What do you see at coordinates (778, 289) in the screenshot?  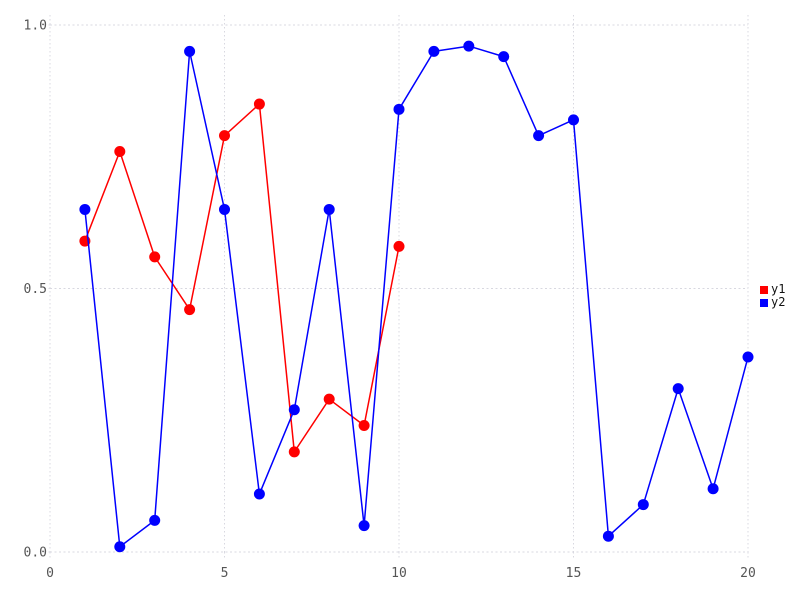 I see `legend-label-y1: y1` at bounding box center [778, 289].